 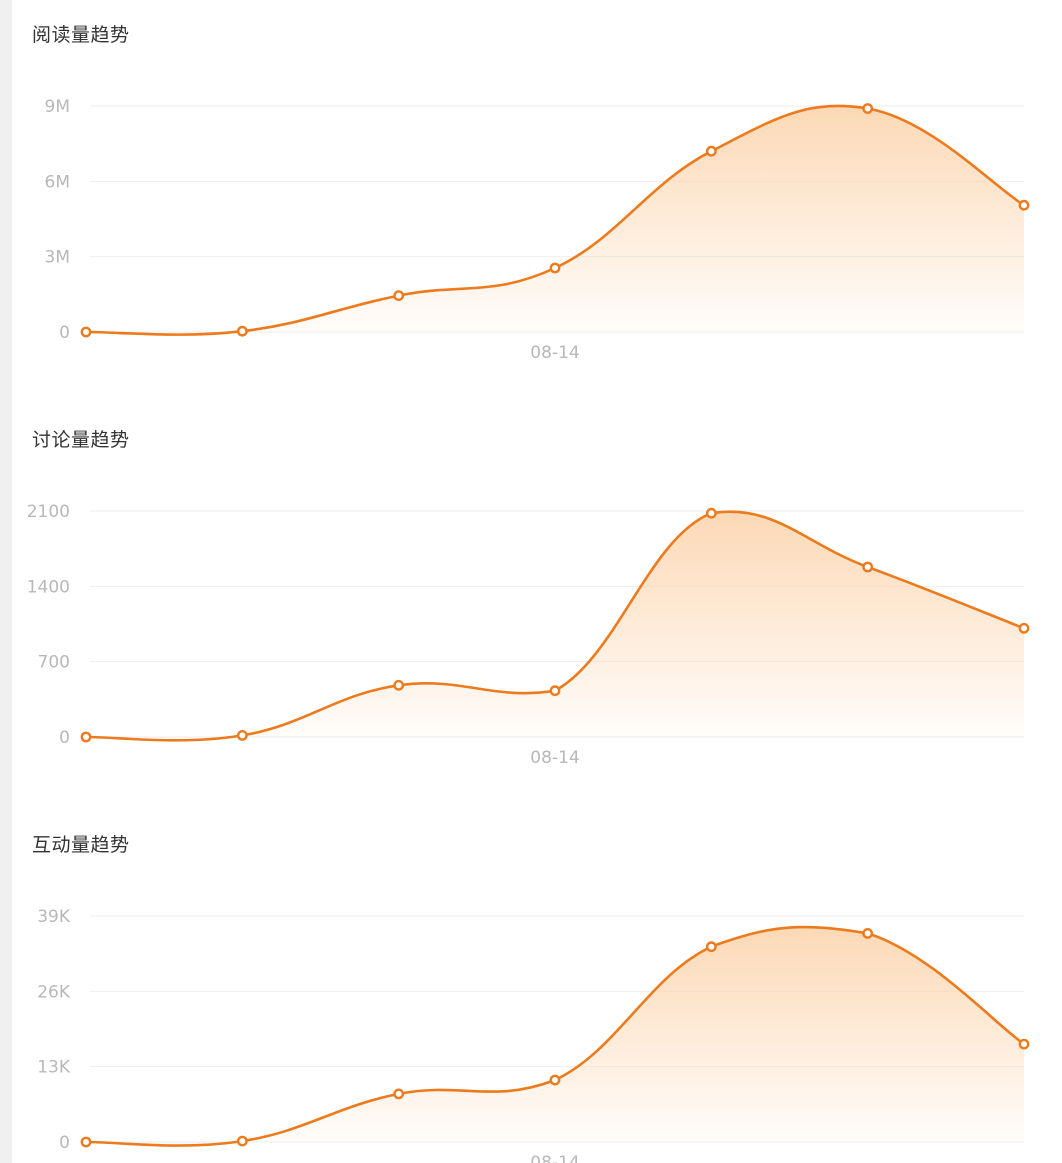 What do you see at coordinates (81, 440) in the screenshot?
I see `chart-title: 讨论量趋势` at bounding box center [81, 440].